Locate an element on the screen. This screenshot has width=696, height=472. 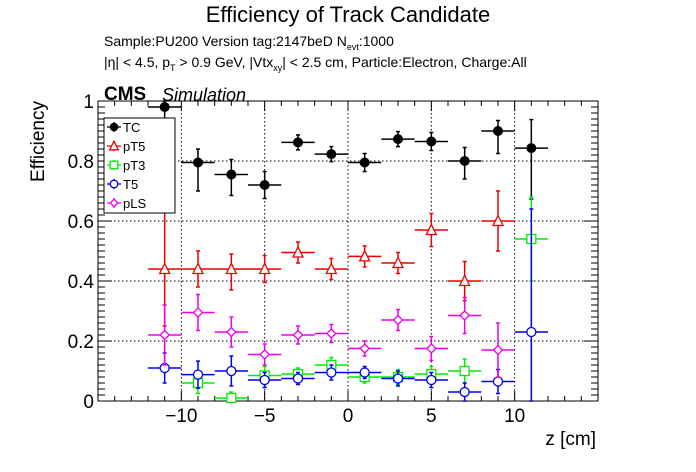
x-tick-label: 10 is located at coordinates (514, 416).